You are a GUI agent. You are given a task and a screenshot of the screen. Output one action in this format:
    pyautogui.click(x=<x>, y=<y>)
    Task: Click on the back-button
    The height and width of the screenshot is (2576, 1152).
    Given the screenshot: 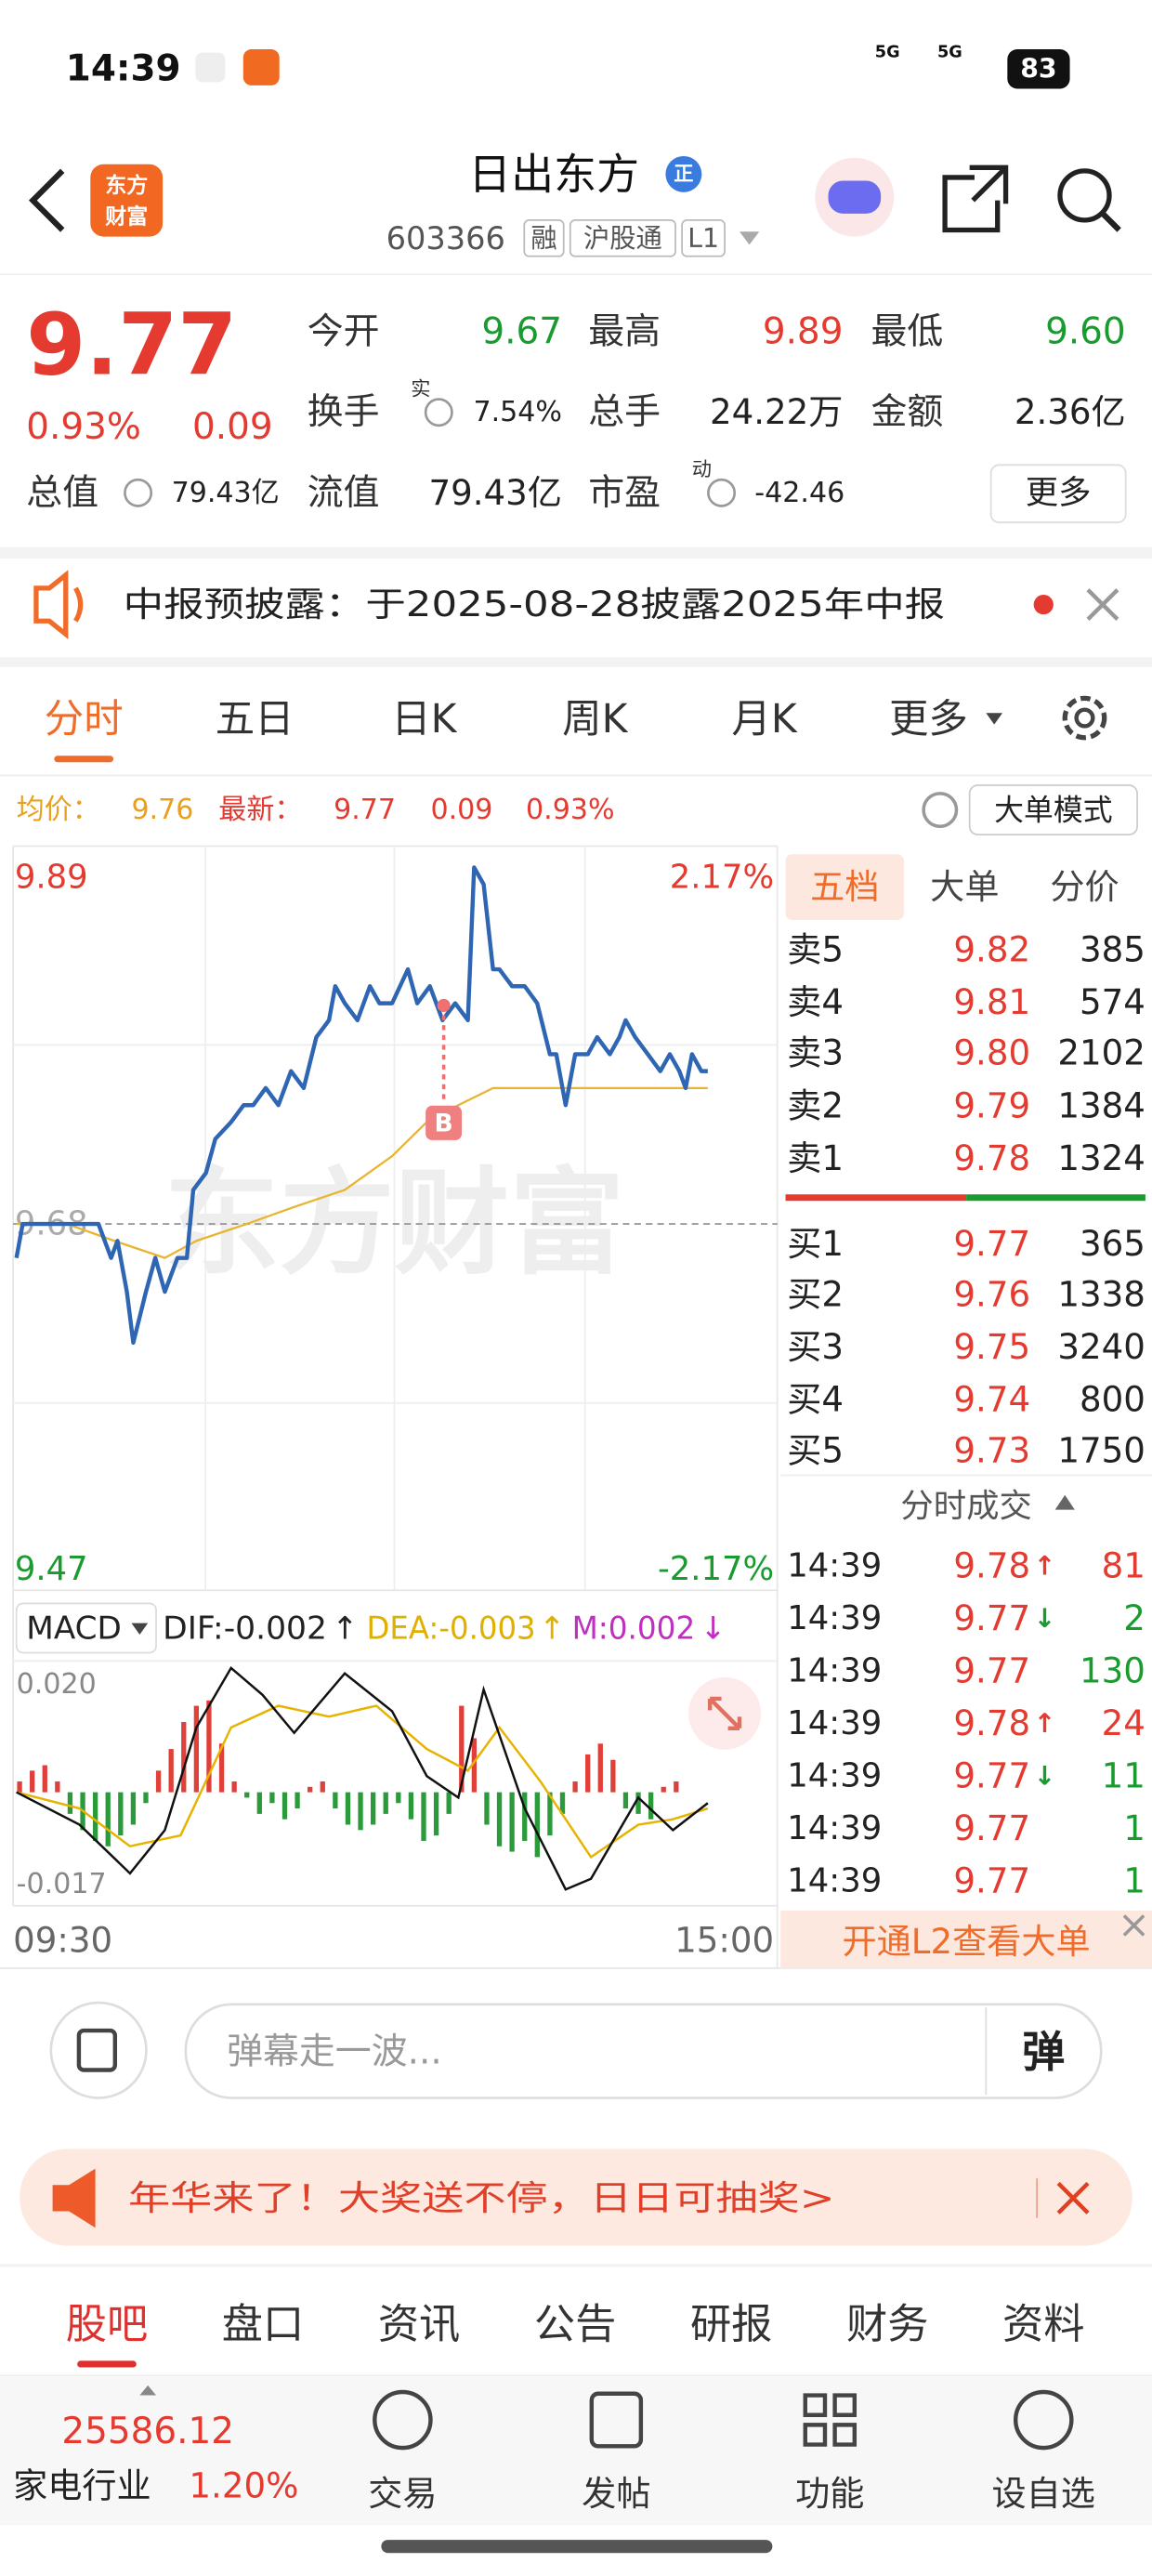 What is the action you would take?
    pyautogui.click(x=47, y=200)
    